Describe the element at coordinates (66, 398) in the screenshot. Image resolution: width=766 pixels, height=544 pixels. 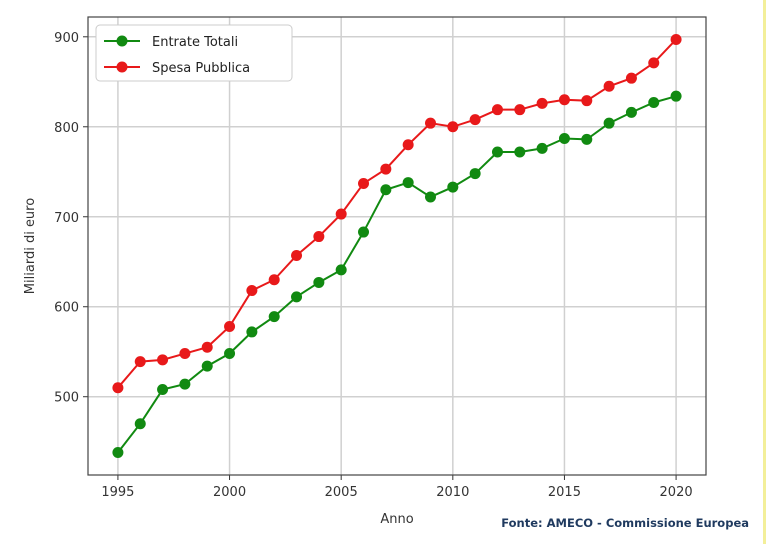
I see `y-tick-label: 500` at that location.